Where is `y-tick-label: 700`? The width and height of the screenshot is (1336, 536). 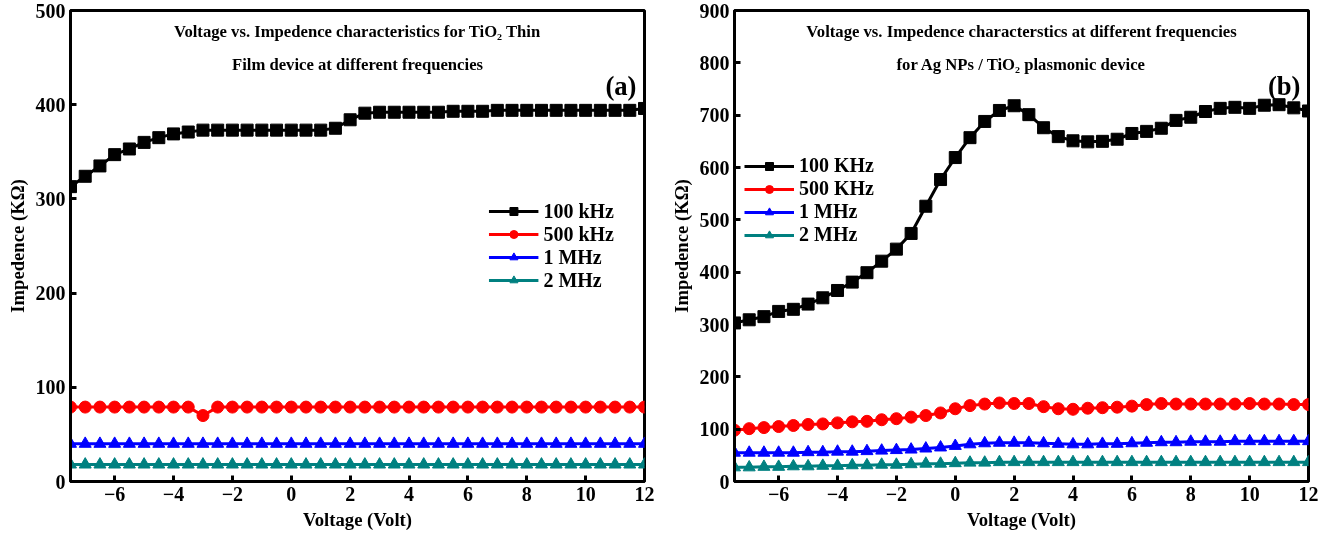 y-tick-label: 700 is located at coordinates (714, 115).